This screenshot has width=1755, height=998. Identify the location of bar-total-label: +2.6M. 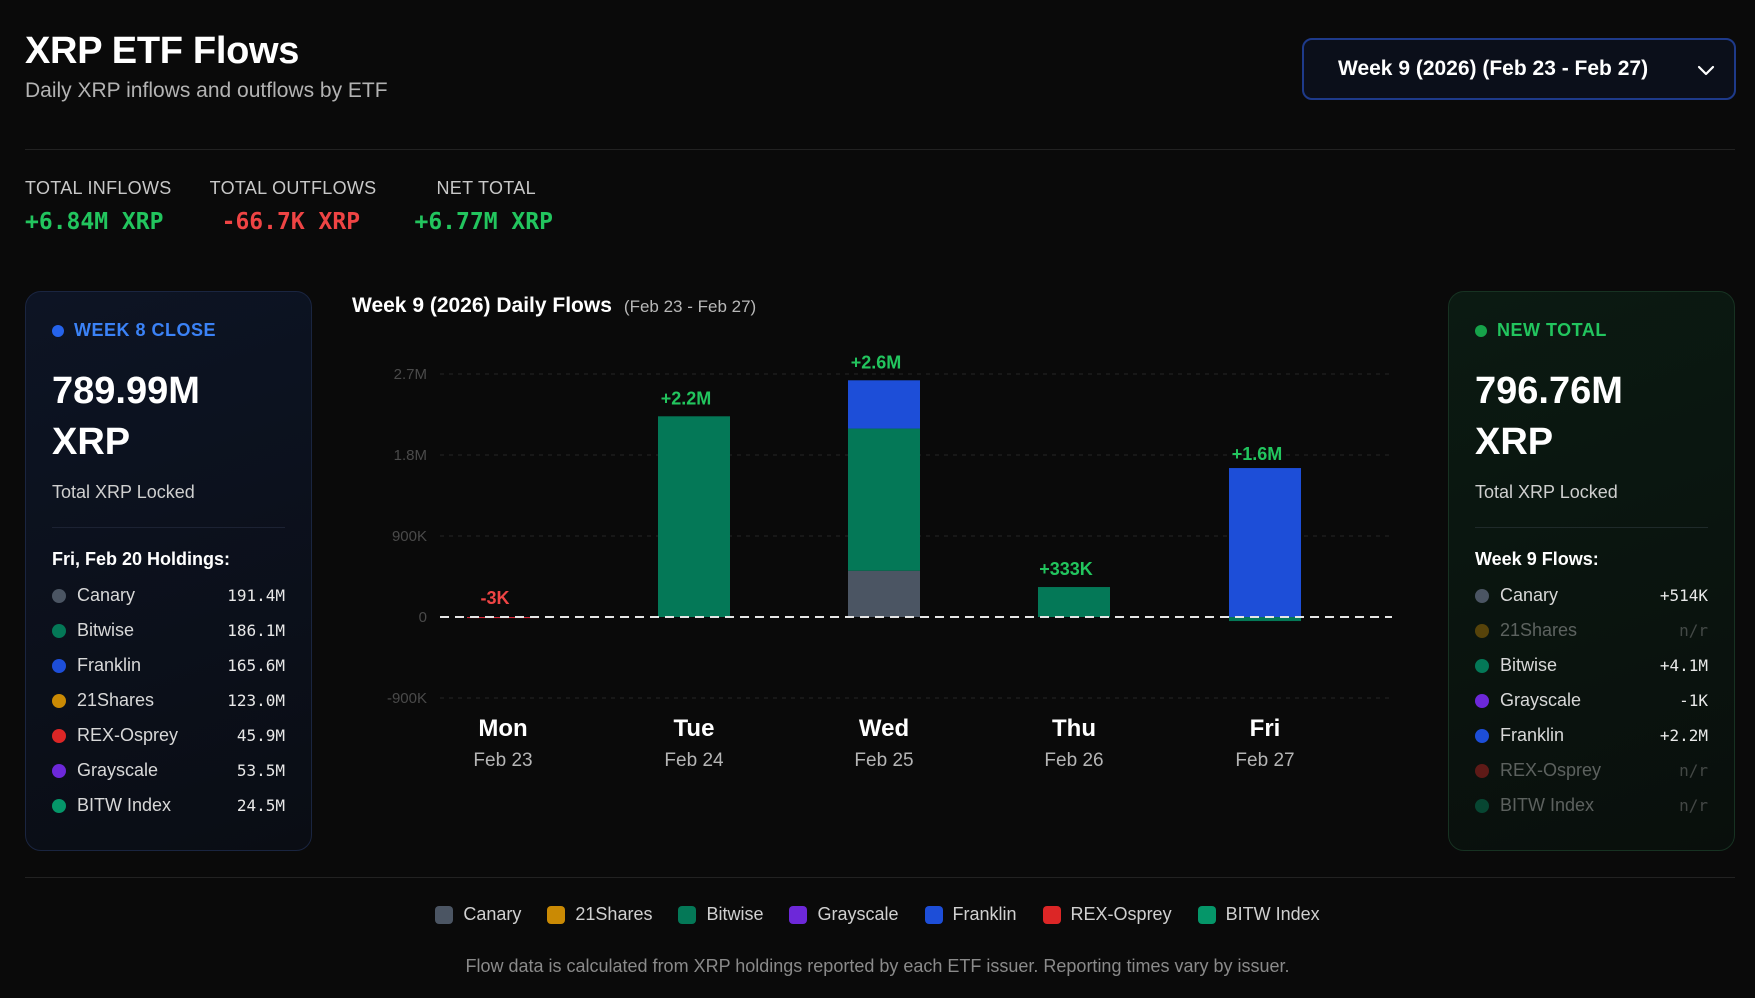
(876, 362).